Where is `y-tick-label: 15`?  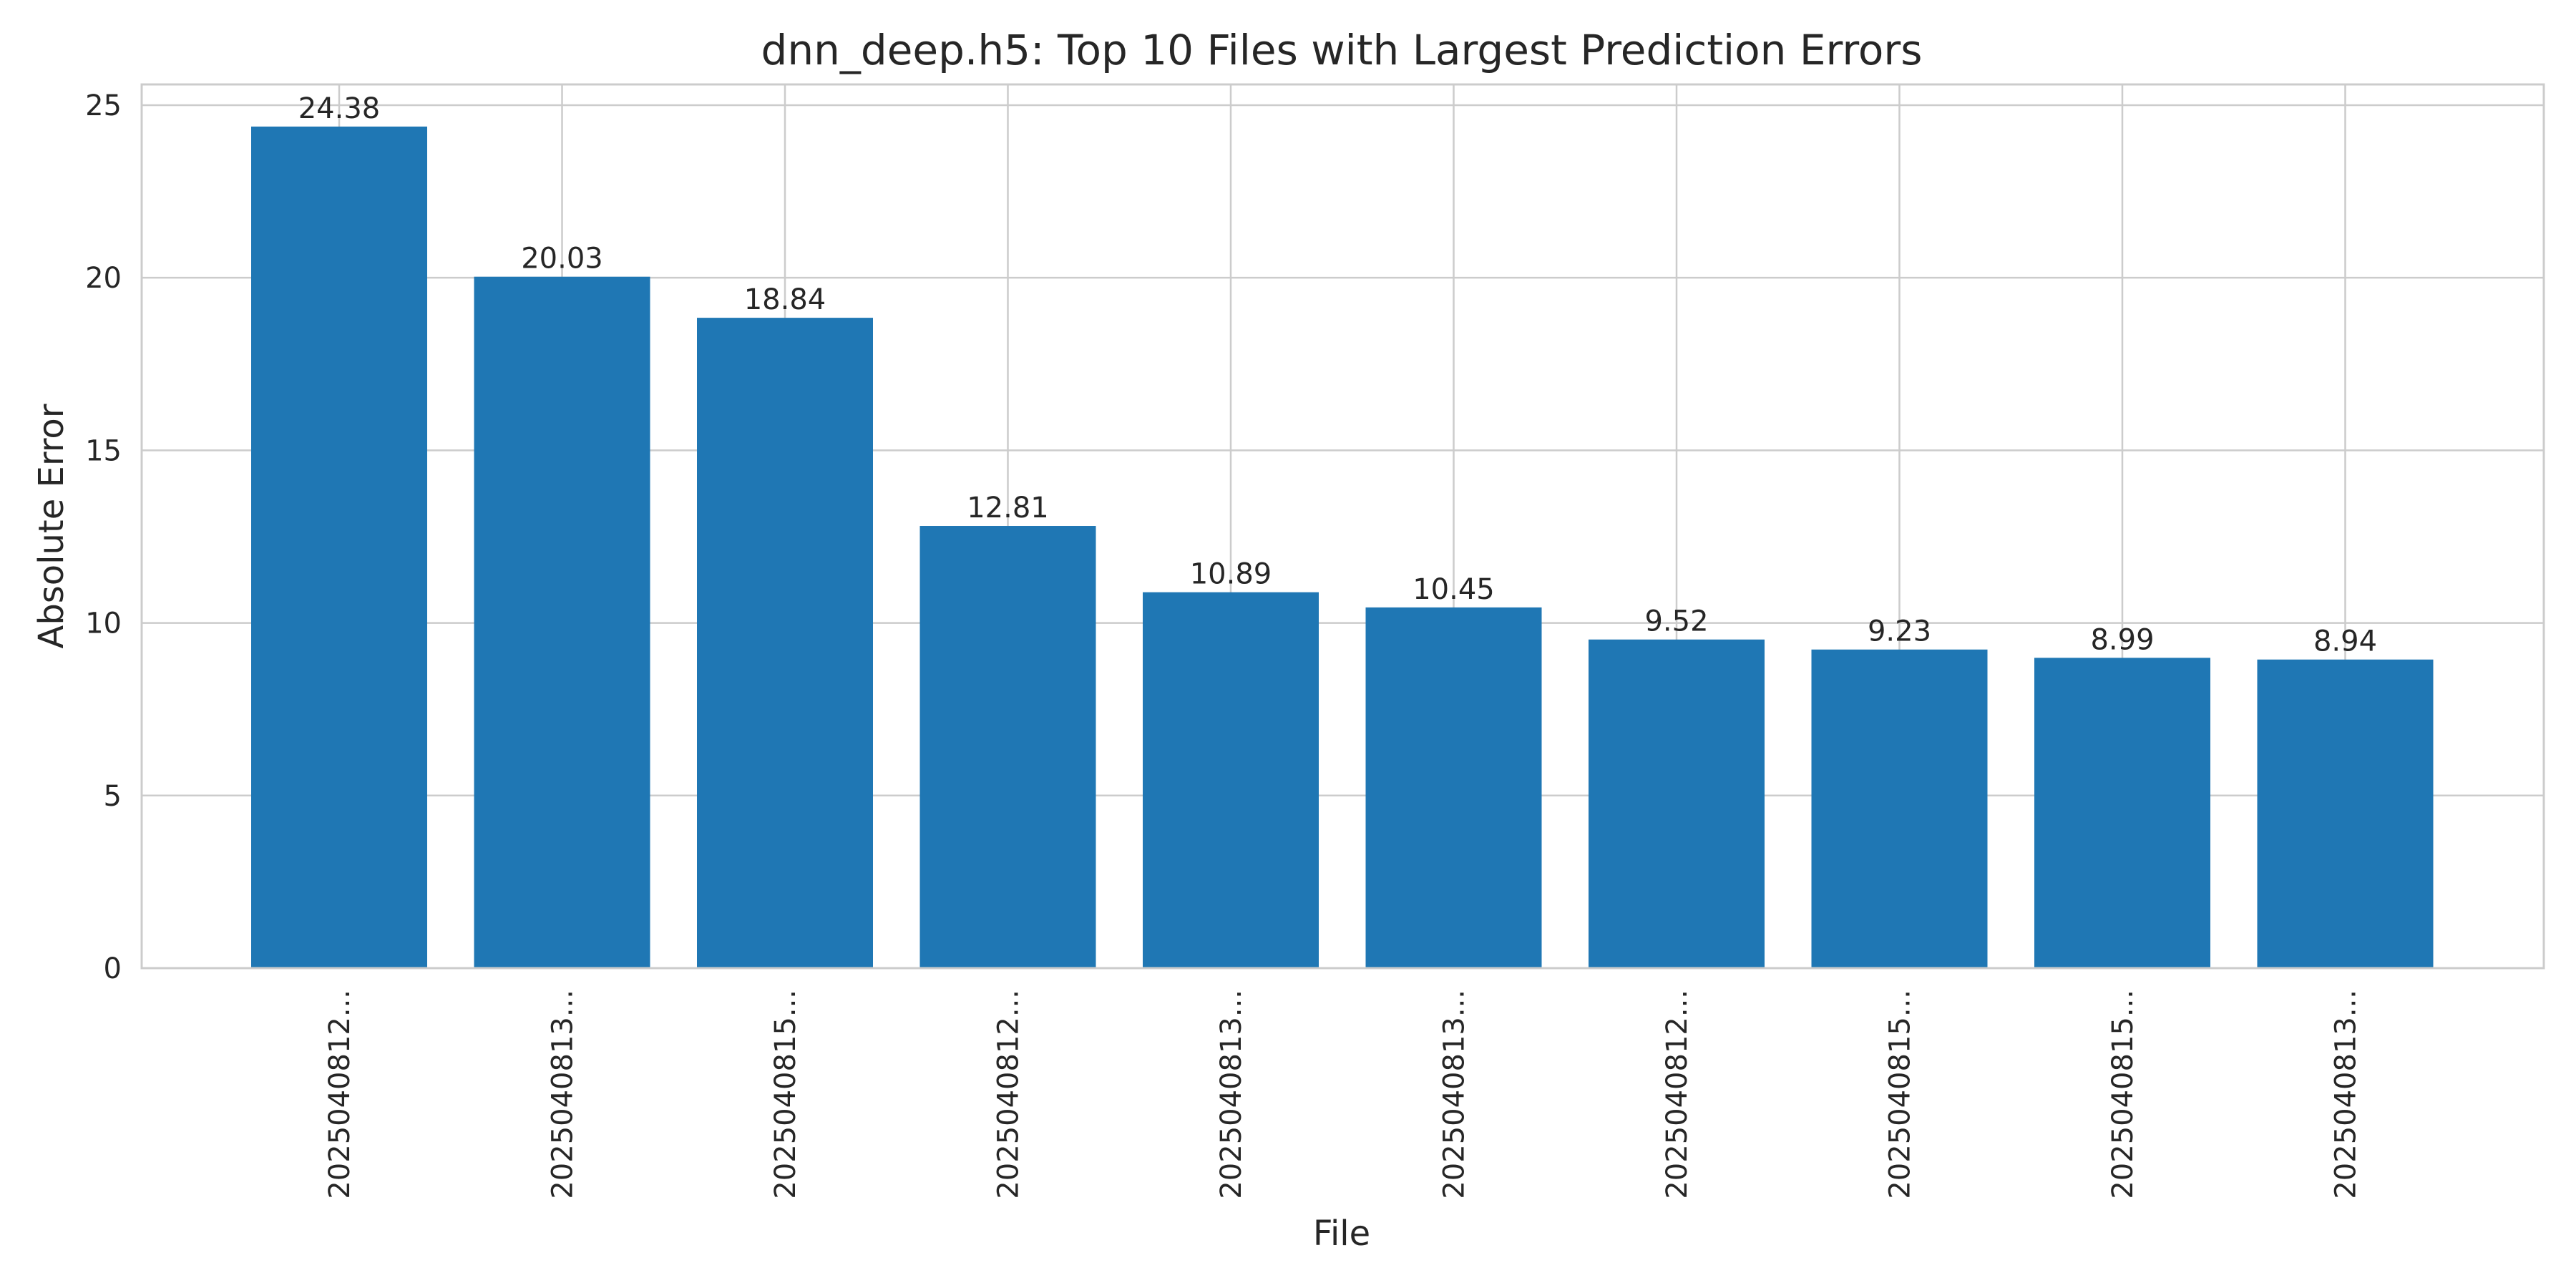 y-tick-label: 15 is located at coordinates (103, 450).